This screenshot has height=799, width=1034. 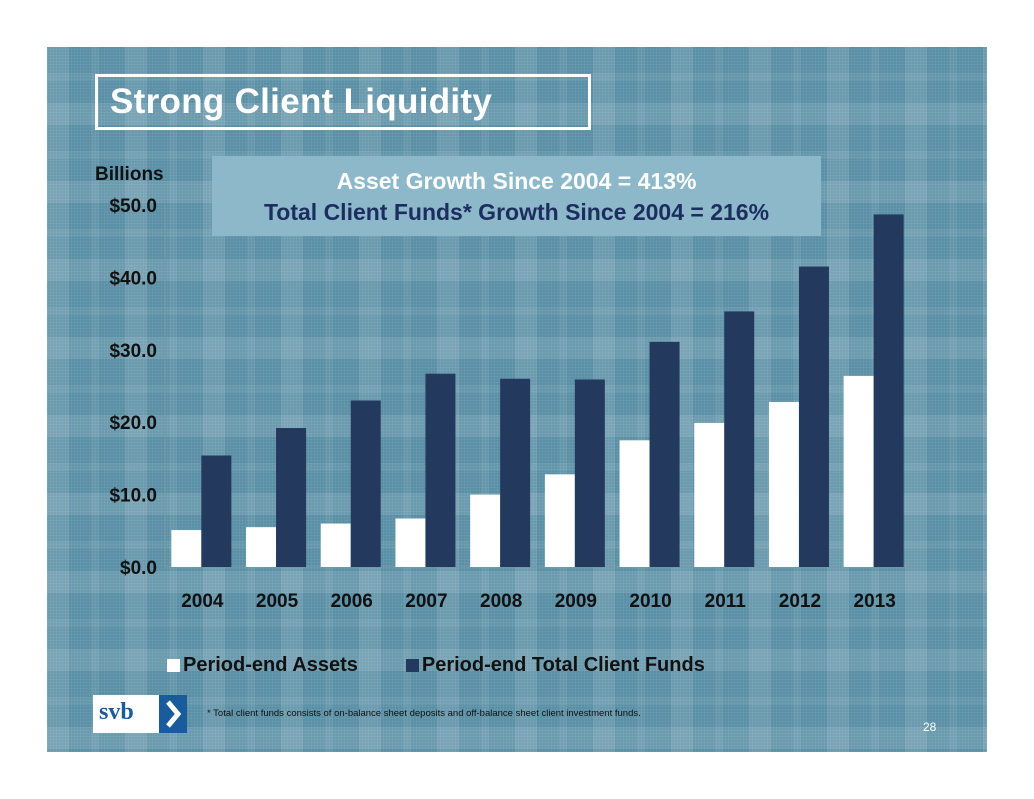 I want to click on x-tick-label: 2012, so click(x=800, y=601).